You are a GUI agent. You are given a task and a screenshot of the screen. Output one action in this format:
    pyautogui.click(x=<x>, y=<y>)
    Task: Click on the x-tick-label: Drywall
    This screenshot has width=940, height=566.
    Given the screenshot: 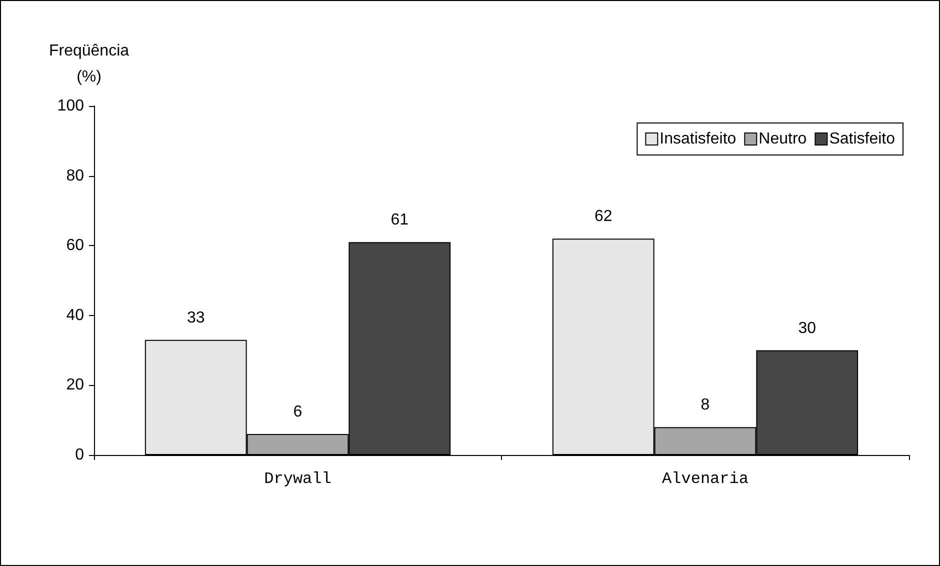 What is the action you would take?
    pyautogui.click(x=298, y=479)
    